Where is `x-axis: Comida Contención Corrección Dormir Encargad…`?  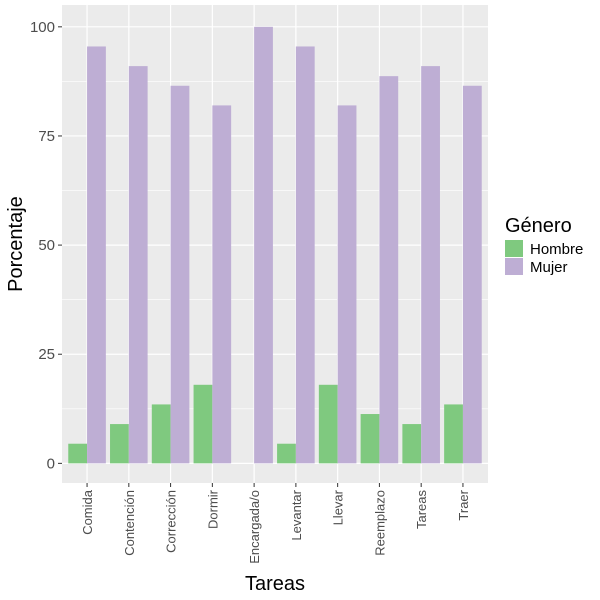 x-axis: Comida Contención Corrección Dormir Encargad… is located at coordinates (275, 523).